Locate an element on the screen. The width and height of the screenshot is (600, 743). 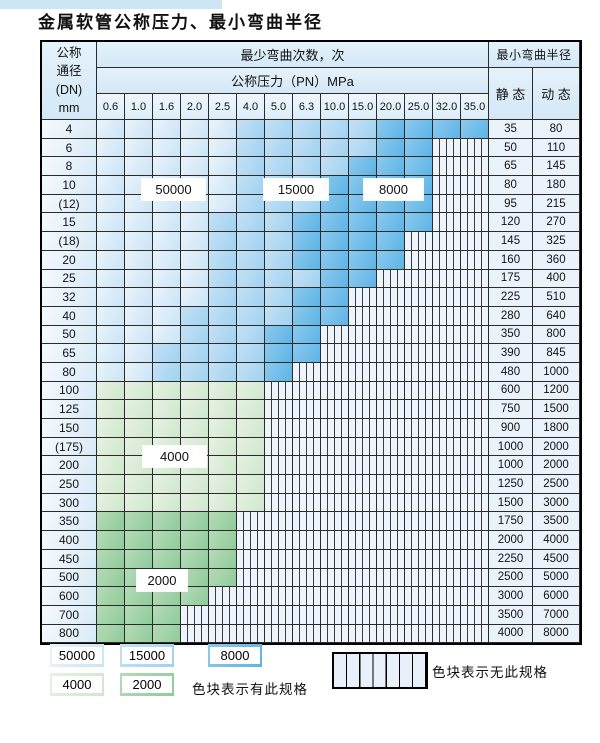
dn-cell: 350 is located at coordinates (69, 522).